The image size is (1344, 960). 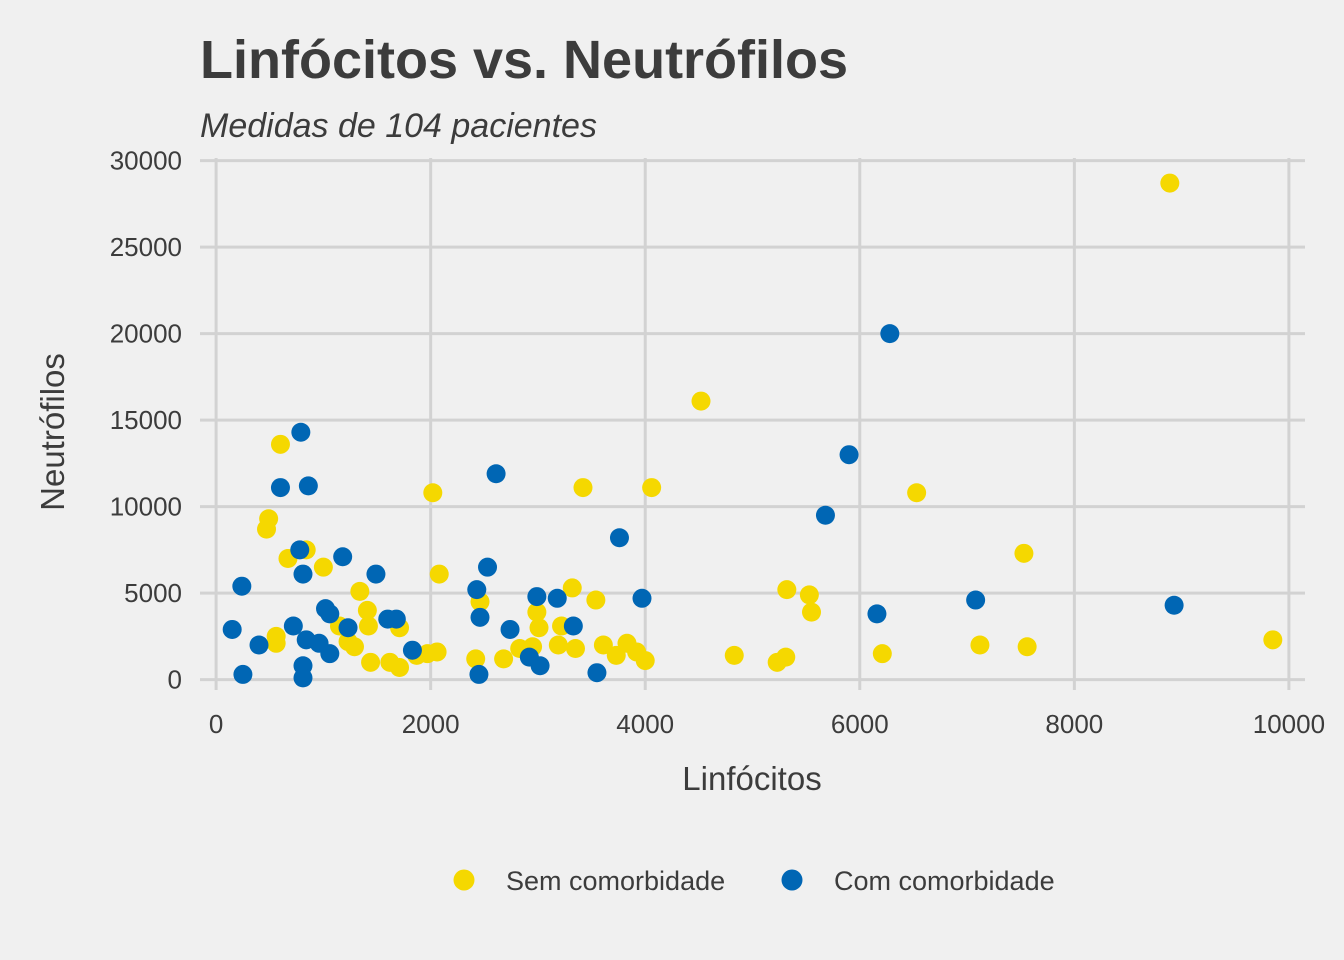 I want to click on legend-item-sem-comorbidade-label: Sem comorbidade, so click(x=615, y=881).